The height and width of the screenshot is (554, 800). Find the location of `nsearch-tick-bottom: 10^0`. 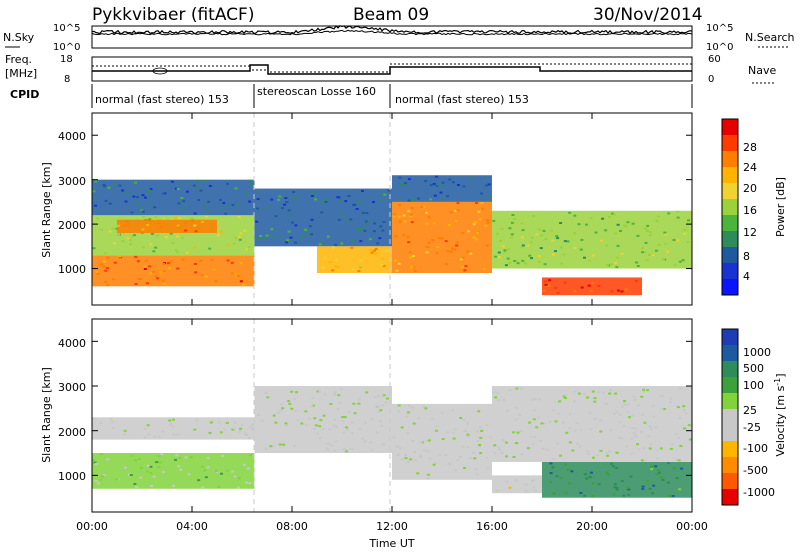

nsearch-tick-bottom: 10^0 is located at coordinates (719, 47).